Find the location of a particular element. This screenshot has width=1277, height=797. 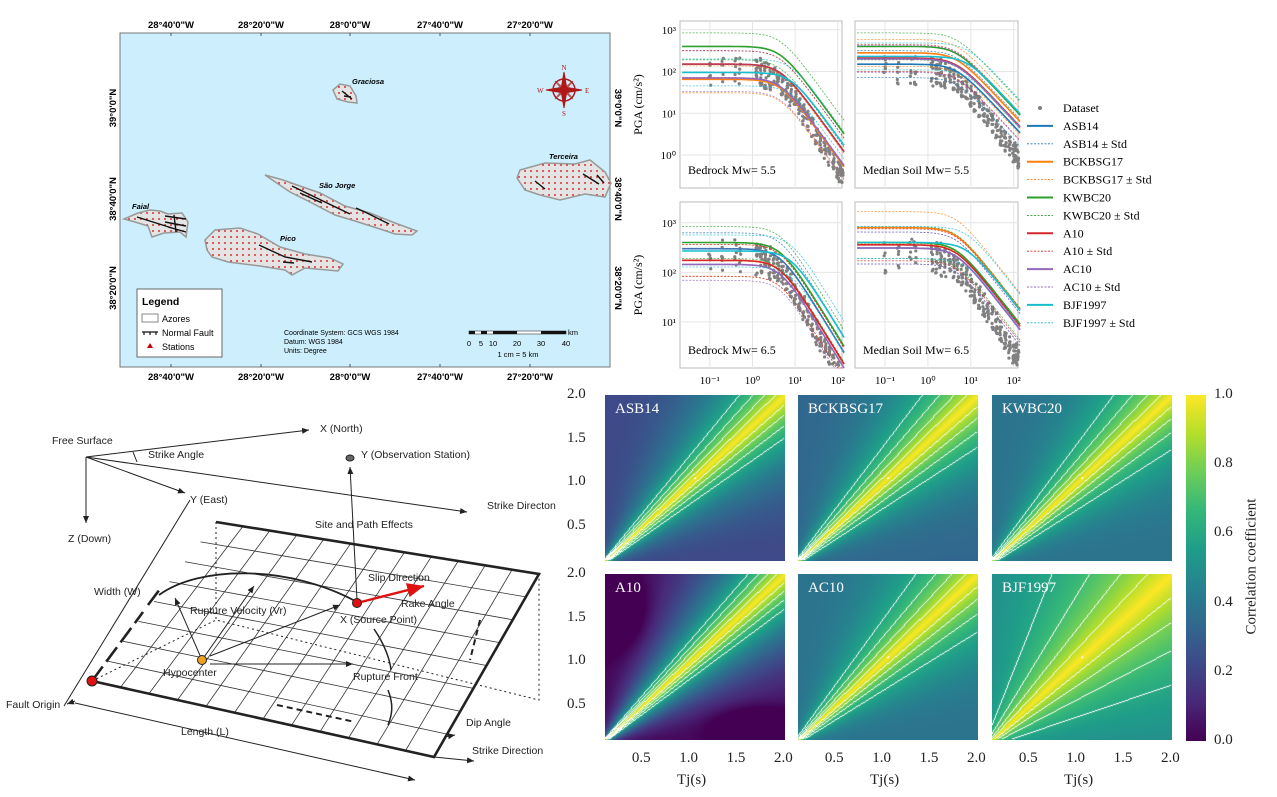

legend-entry: AC10 is located at coordinates (1077, 269).